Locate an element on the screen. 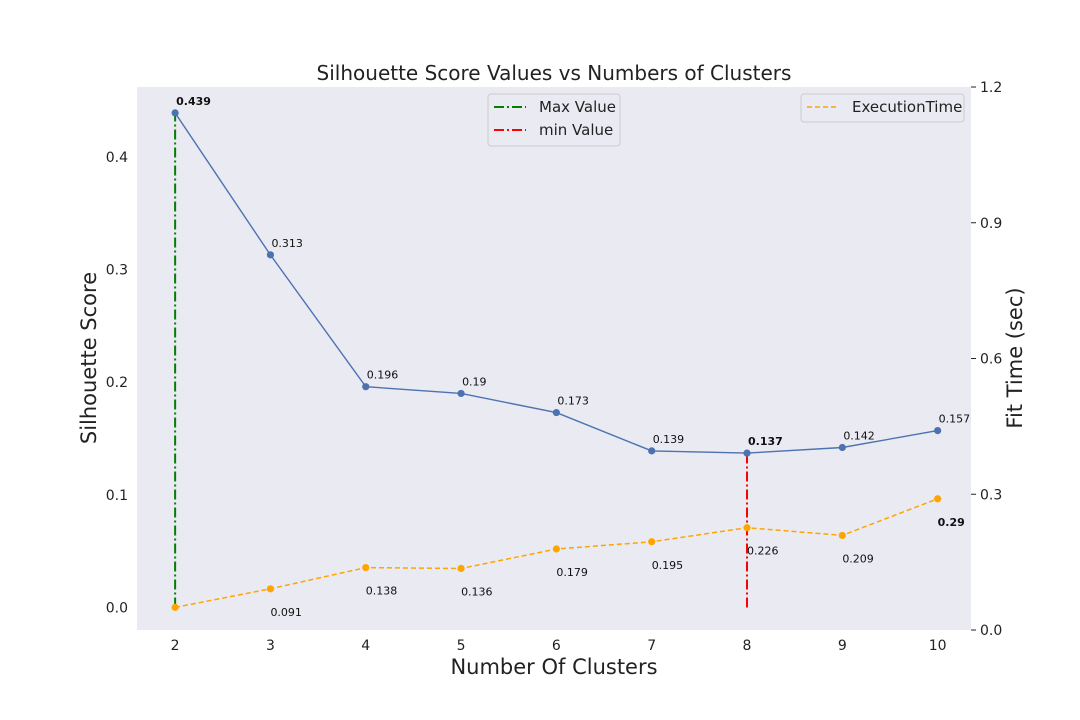  point-label-fit_time: 0.136 is located at coordinates (477, 591).